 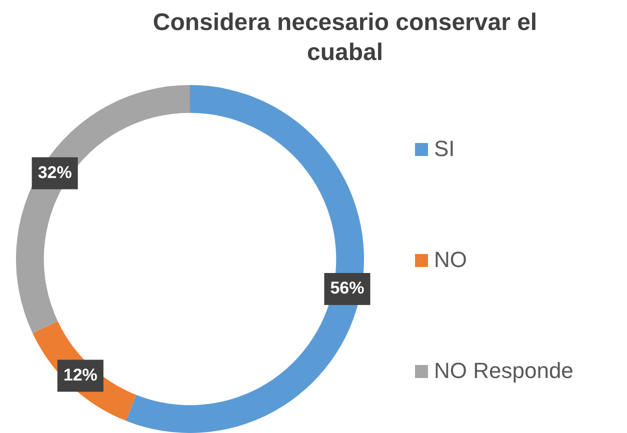 I want to click on data-label: 12%, so click(x=80, y=374).